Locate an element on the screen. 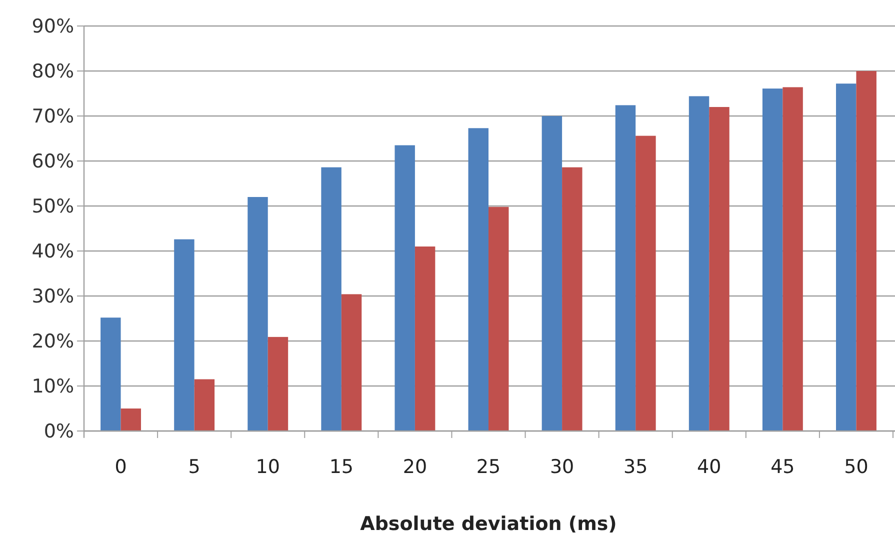  y-tick-label: 70% is located at coordinates (53, 117).